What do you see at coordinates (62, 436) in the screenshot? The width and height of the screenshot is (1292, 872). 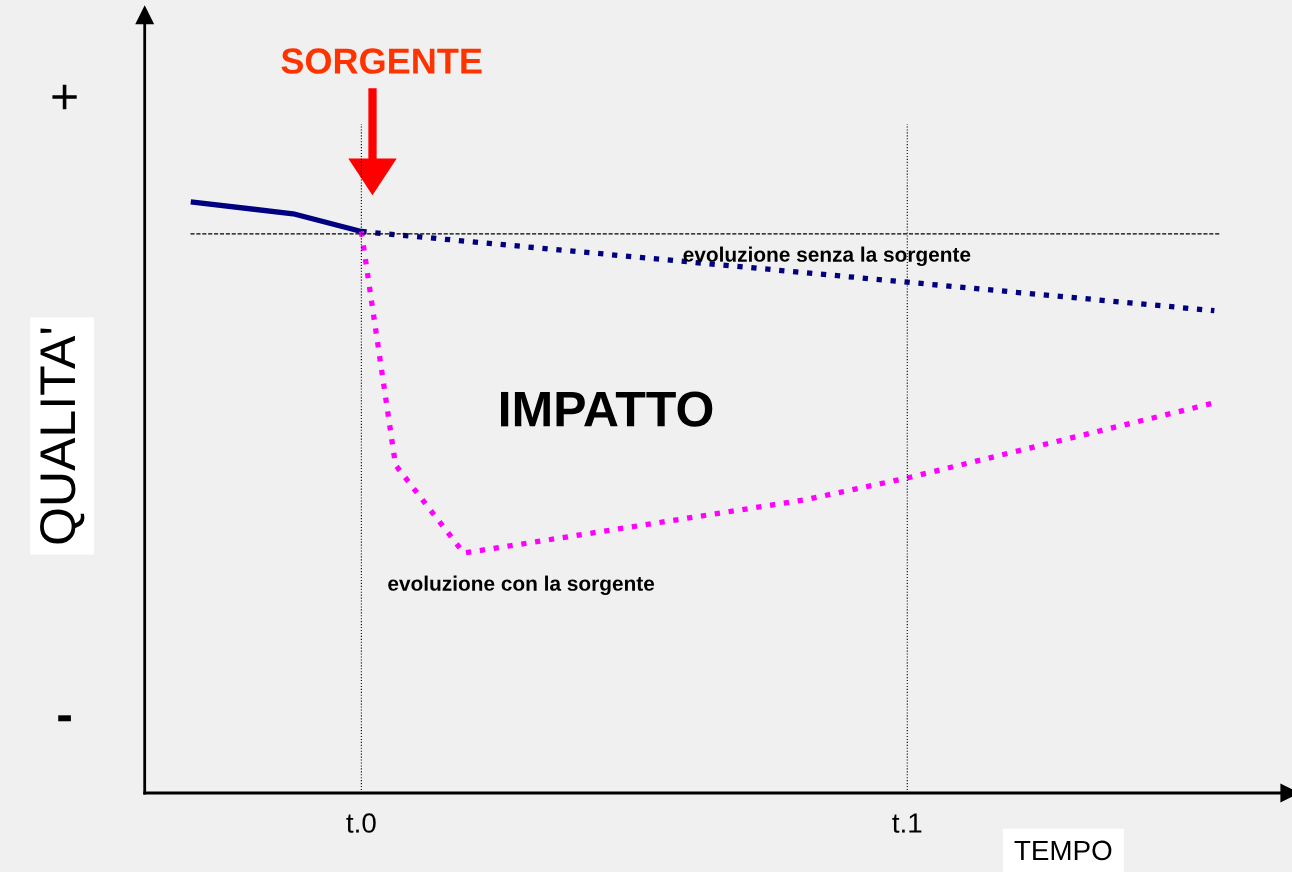 I see `y-axis-title: QUALITA'` at bounding box center [62, 436].